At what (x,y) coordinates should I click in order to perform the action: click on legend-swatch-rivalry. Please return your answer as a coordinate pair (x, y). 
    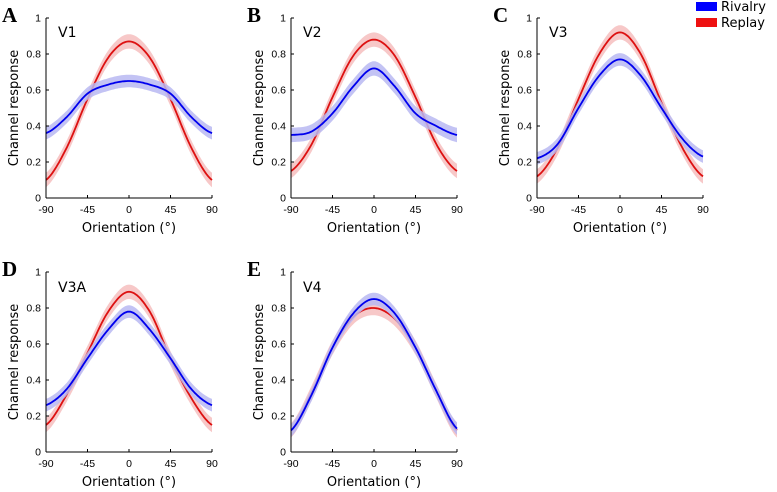
    Looking at the image, I should click on (706, 6).